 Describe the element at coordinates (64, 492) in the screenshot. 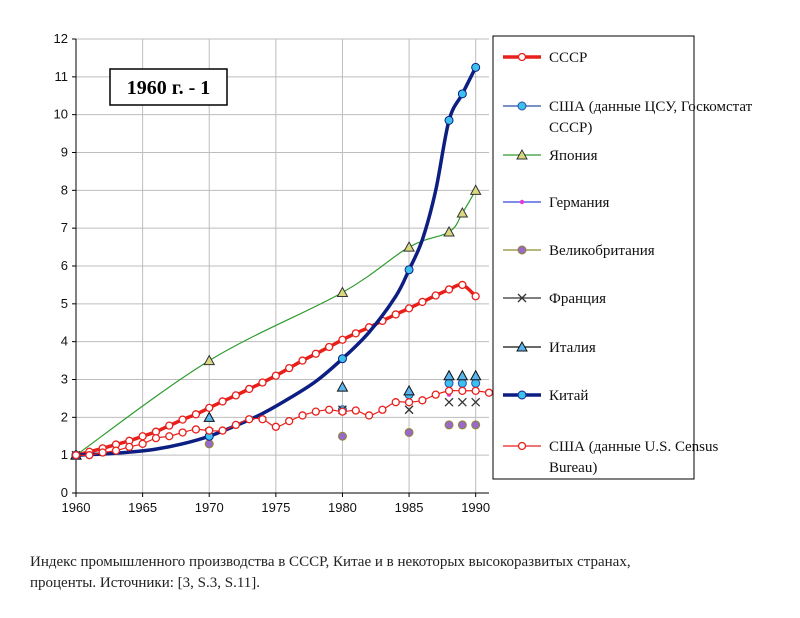

I see `y-tick-label: 0` at that location.